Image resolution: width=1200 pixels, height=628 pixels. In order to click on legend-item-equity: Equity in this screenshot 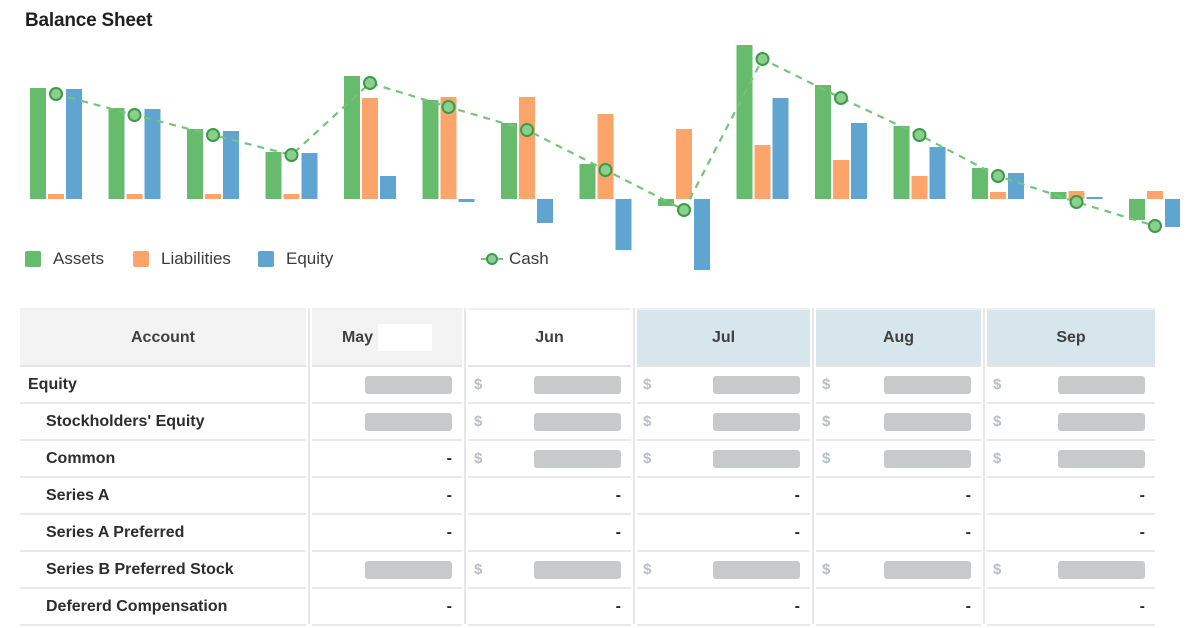, I will do `click(295, 259)`.